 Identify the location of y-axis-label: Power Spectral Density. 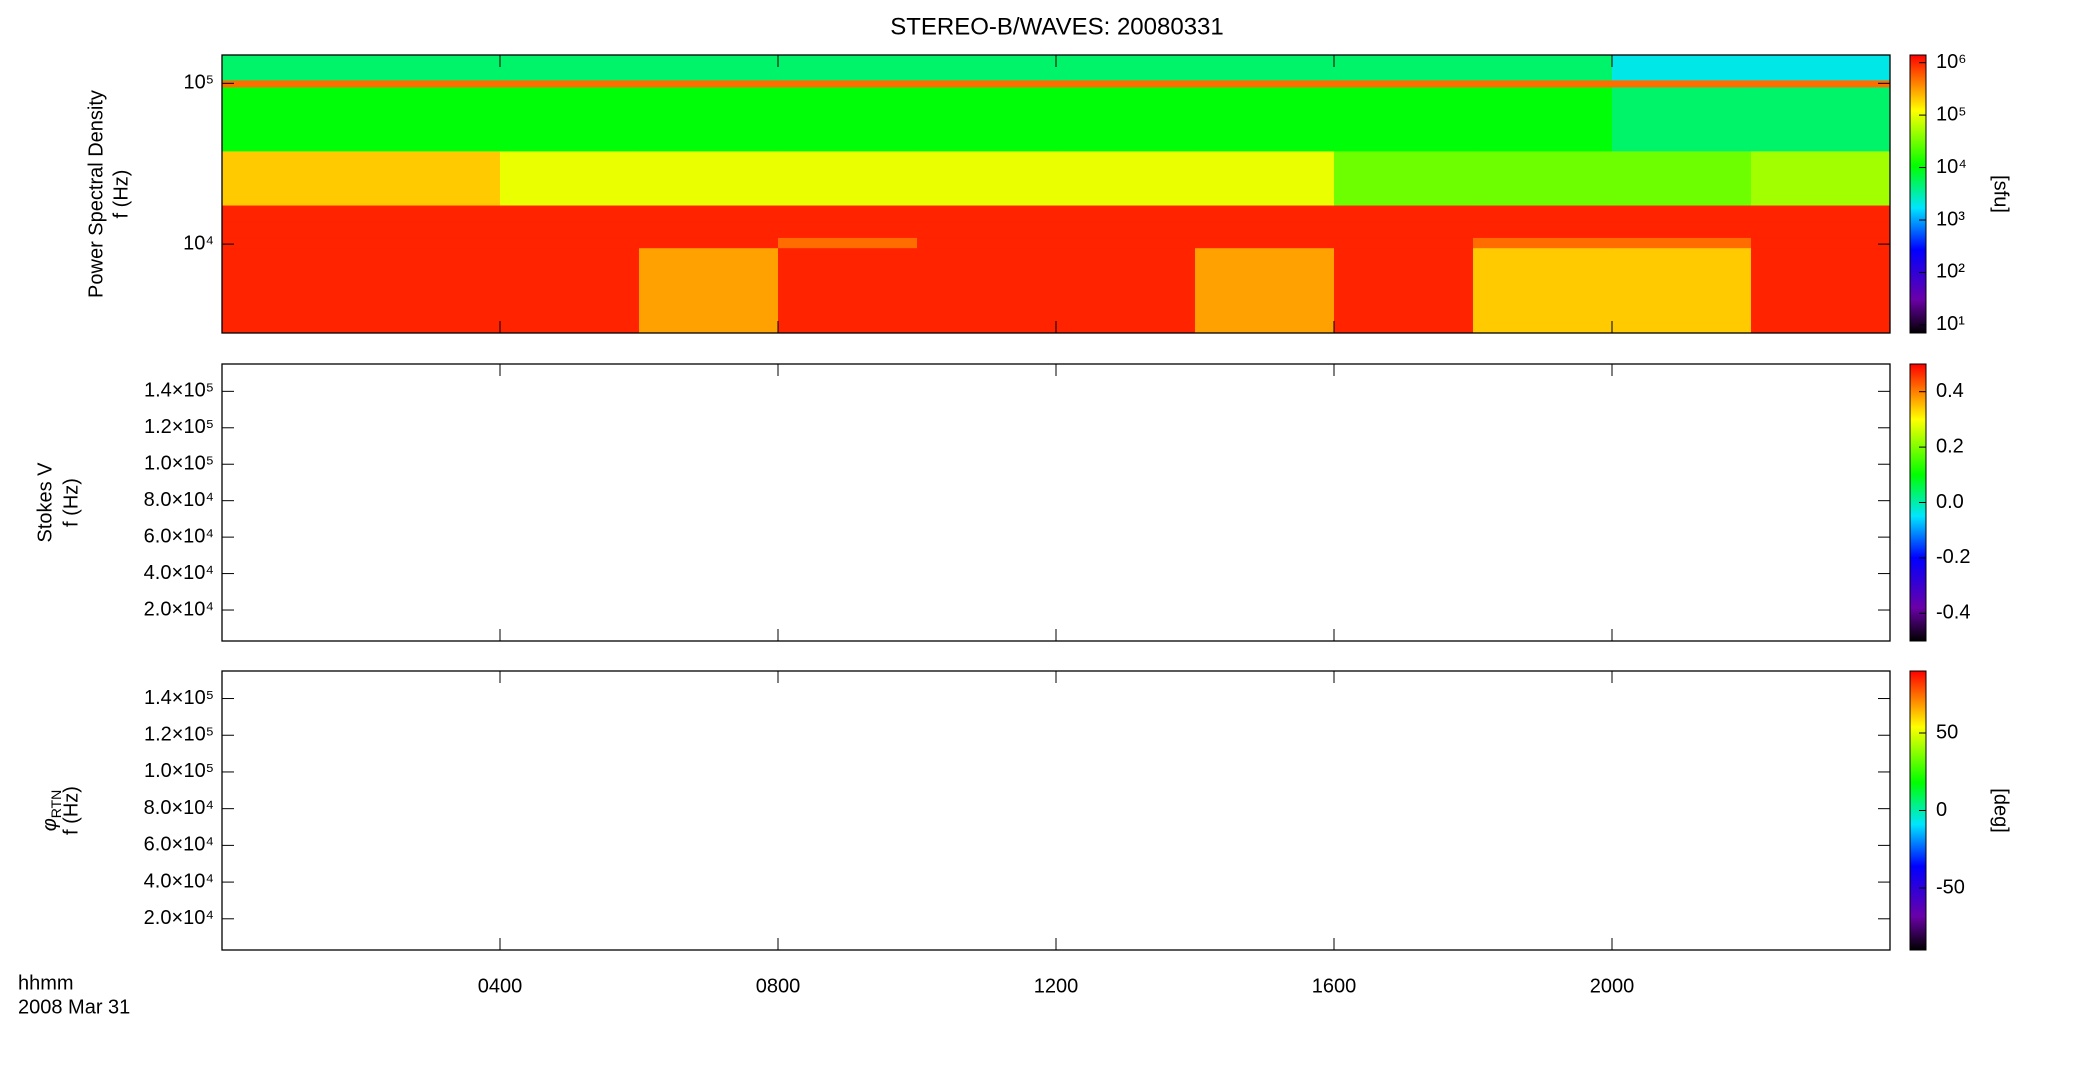
(96, 194).